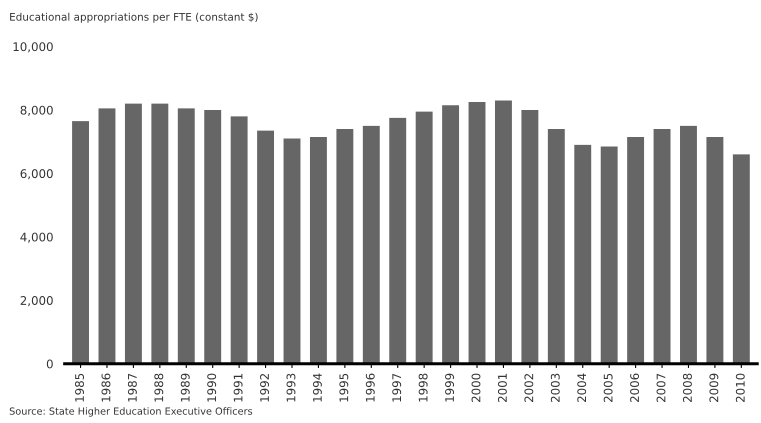 The height and width of the screenshot is (423, 761). I want to click on x-tick-label: 2001, so click(502, 388).